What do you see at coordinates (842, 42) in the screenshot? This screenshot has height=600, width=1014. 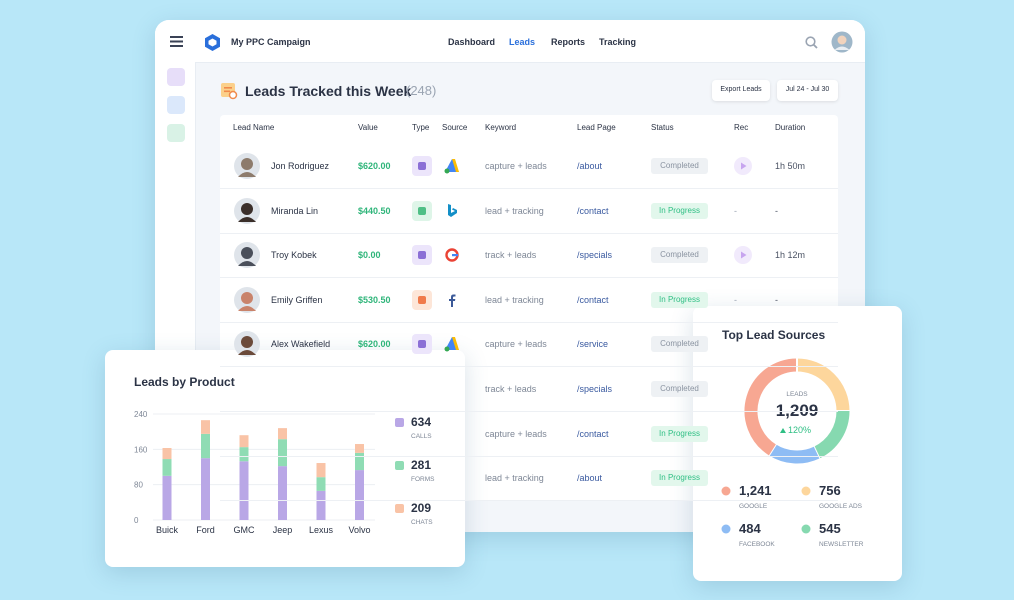 I see `user-avatar` at bounding box center [842, 42].